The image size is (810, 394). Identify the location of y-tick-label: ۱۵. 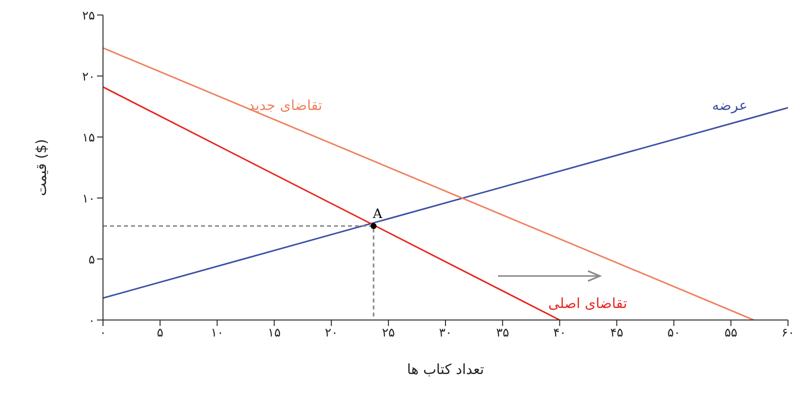
(88, 137).